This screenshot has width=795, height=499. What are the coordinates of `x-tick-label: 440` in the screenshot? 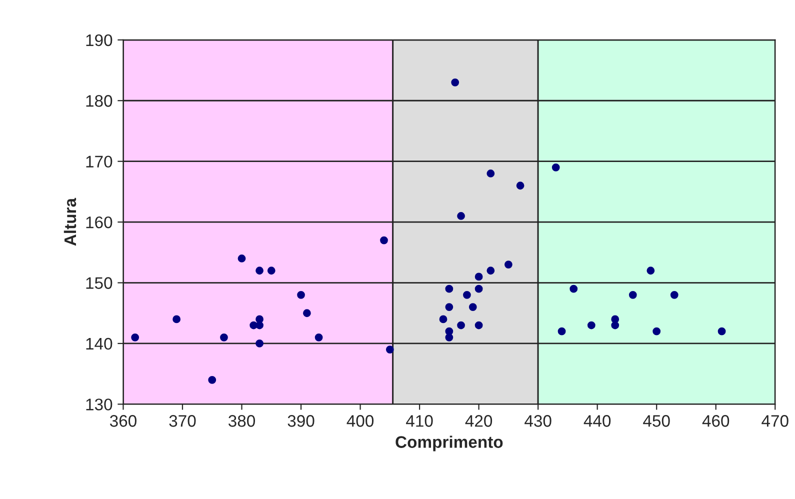 It's located at (597, 421).